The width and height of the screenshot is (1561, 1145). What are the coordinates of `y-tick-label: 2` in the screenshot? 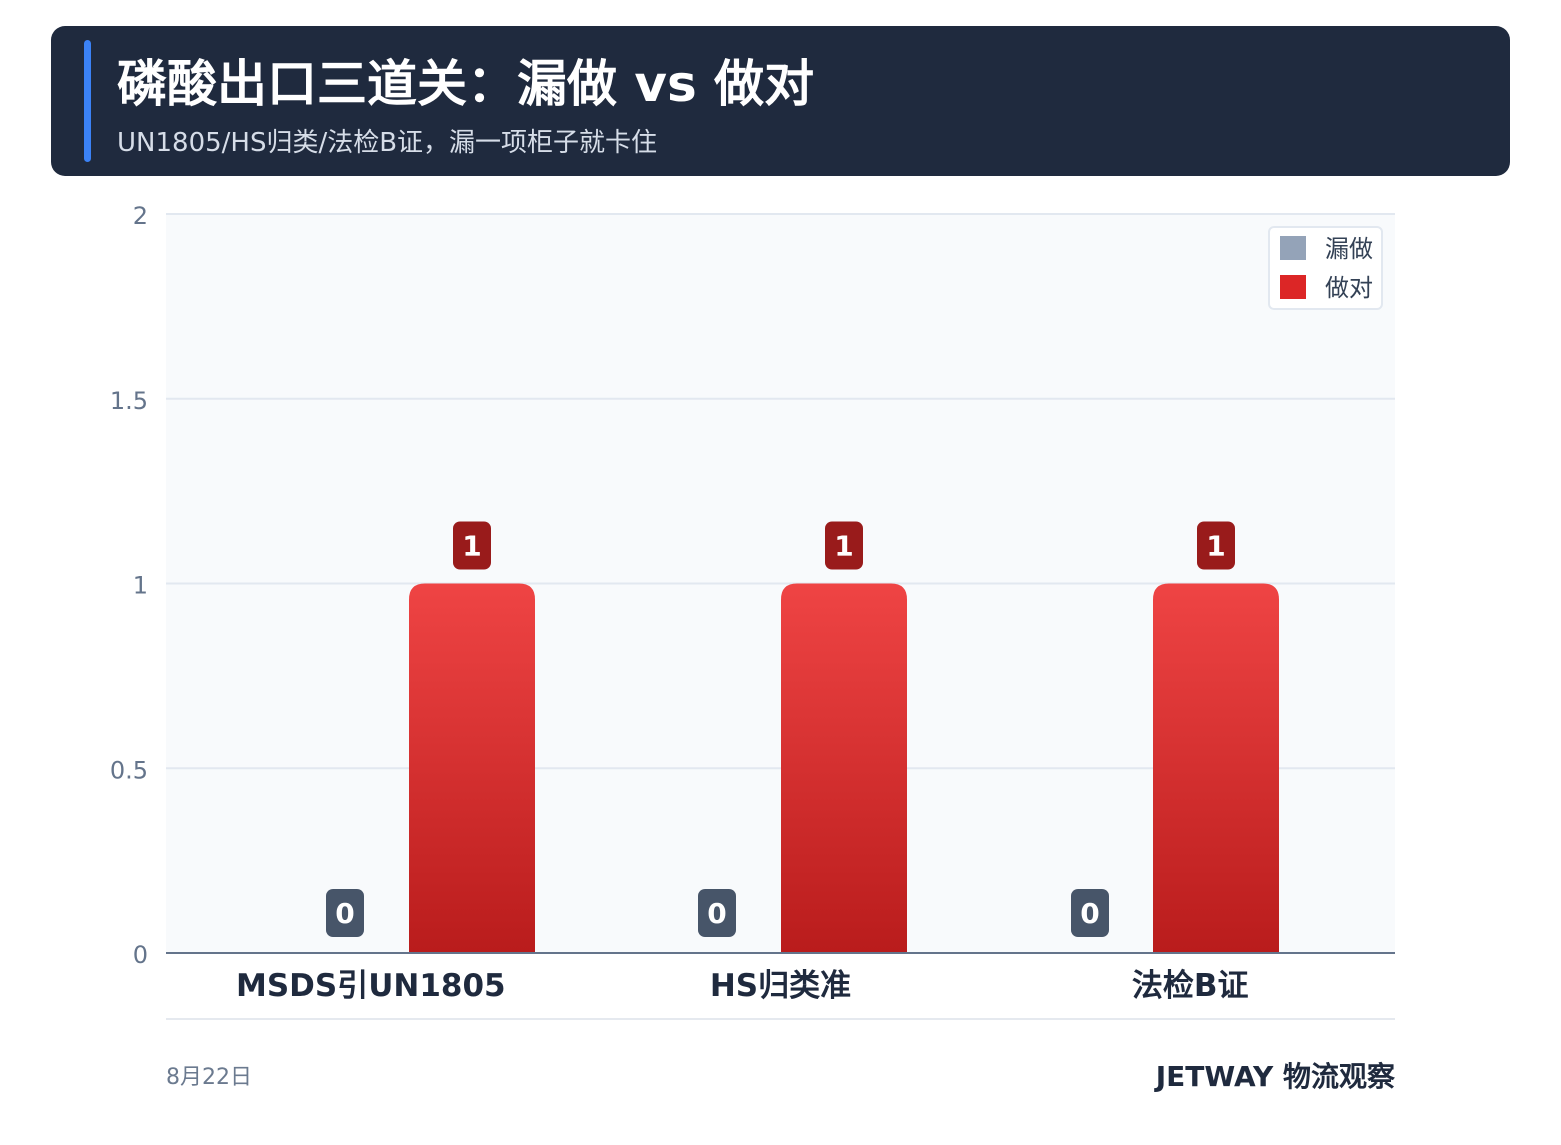 It's located at (140, 216).